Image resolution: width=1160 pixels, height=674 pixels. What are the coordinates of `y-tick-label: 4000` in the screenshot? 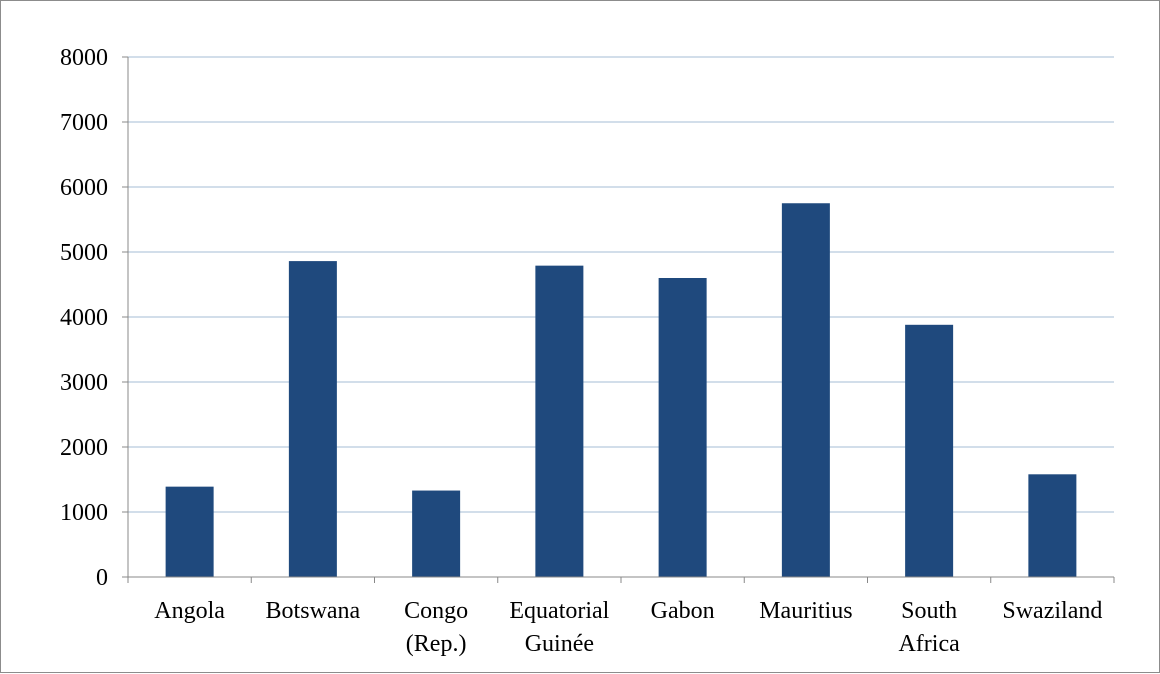 It's located at (84, 318).